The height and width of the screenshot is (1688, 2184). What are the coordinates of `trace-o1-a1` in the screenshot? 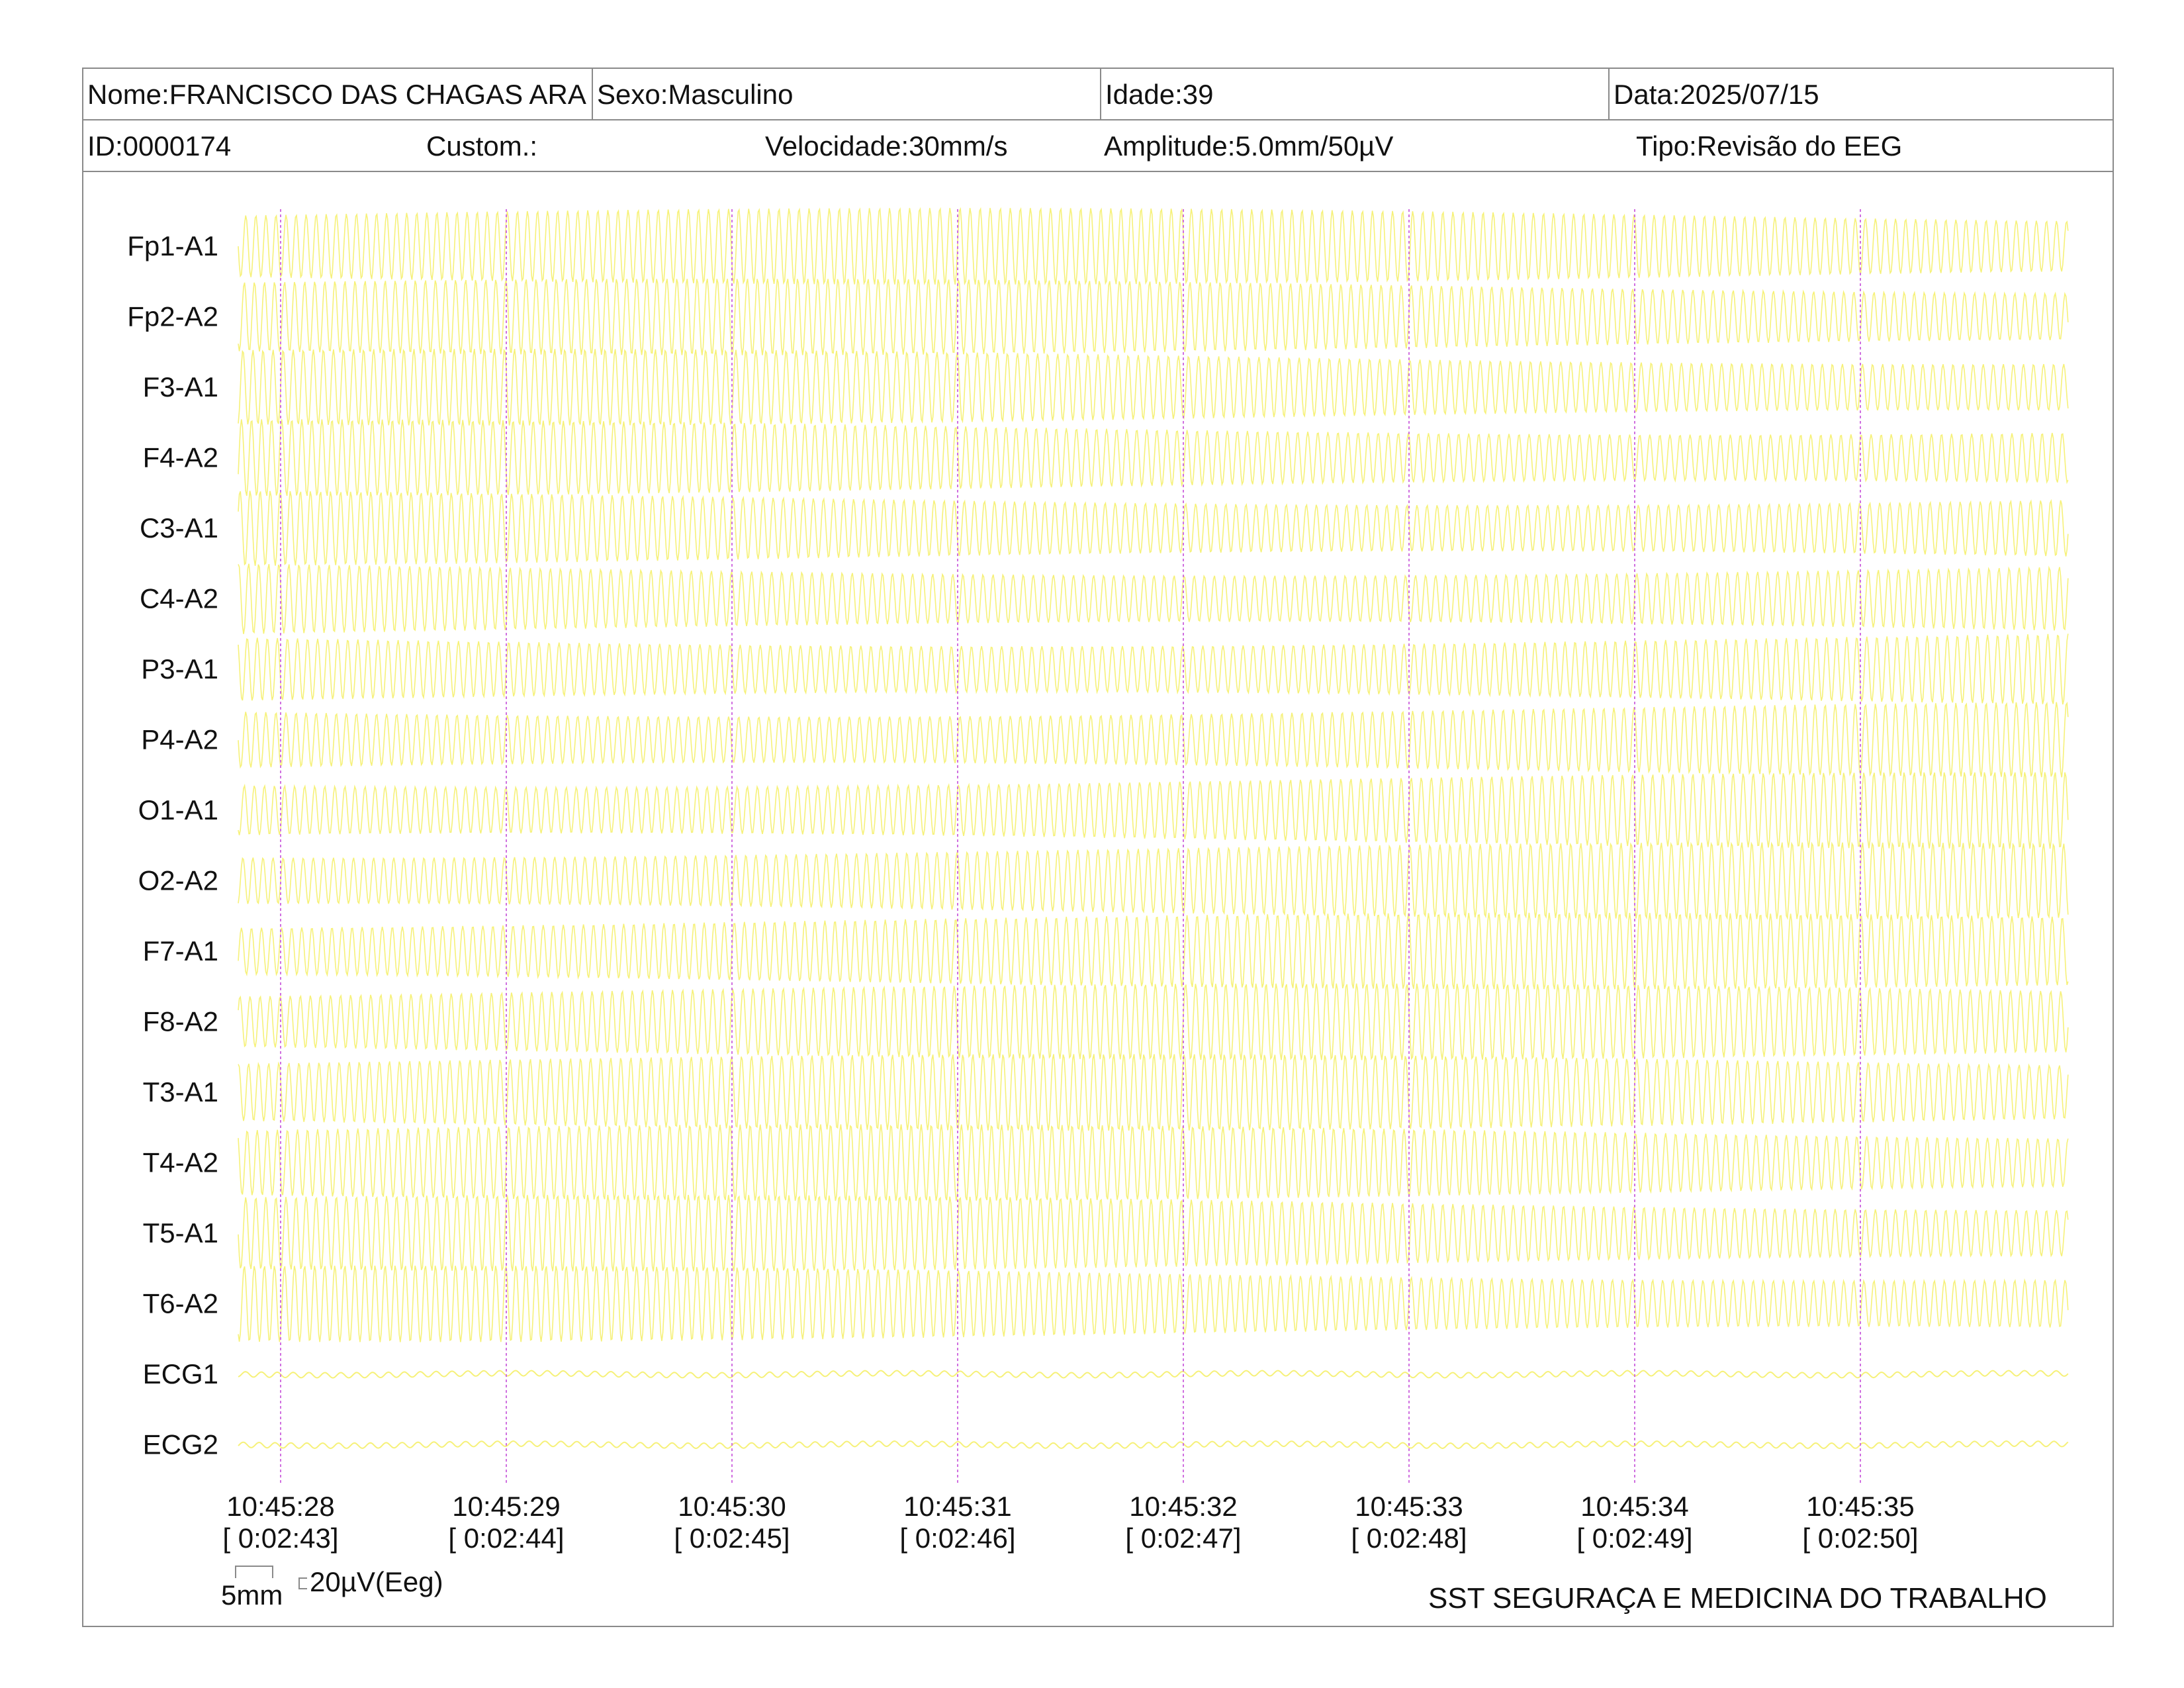 It's located at (1153, 810).